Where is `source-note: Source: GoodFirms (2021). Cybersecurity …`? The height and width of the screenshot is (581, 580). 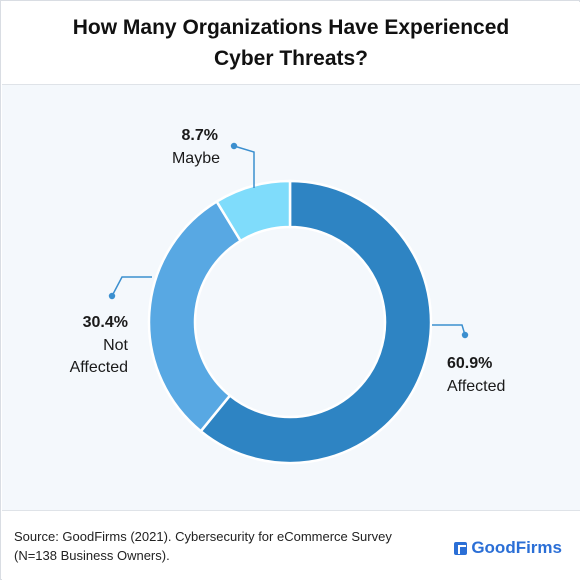 source-note: Source: GoodFirms (2021). Cybersecurity … is located at coordinates (224, 546).